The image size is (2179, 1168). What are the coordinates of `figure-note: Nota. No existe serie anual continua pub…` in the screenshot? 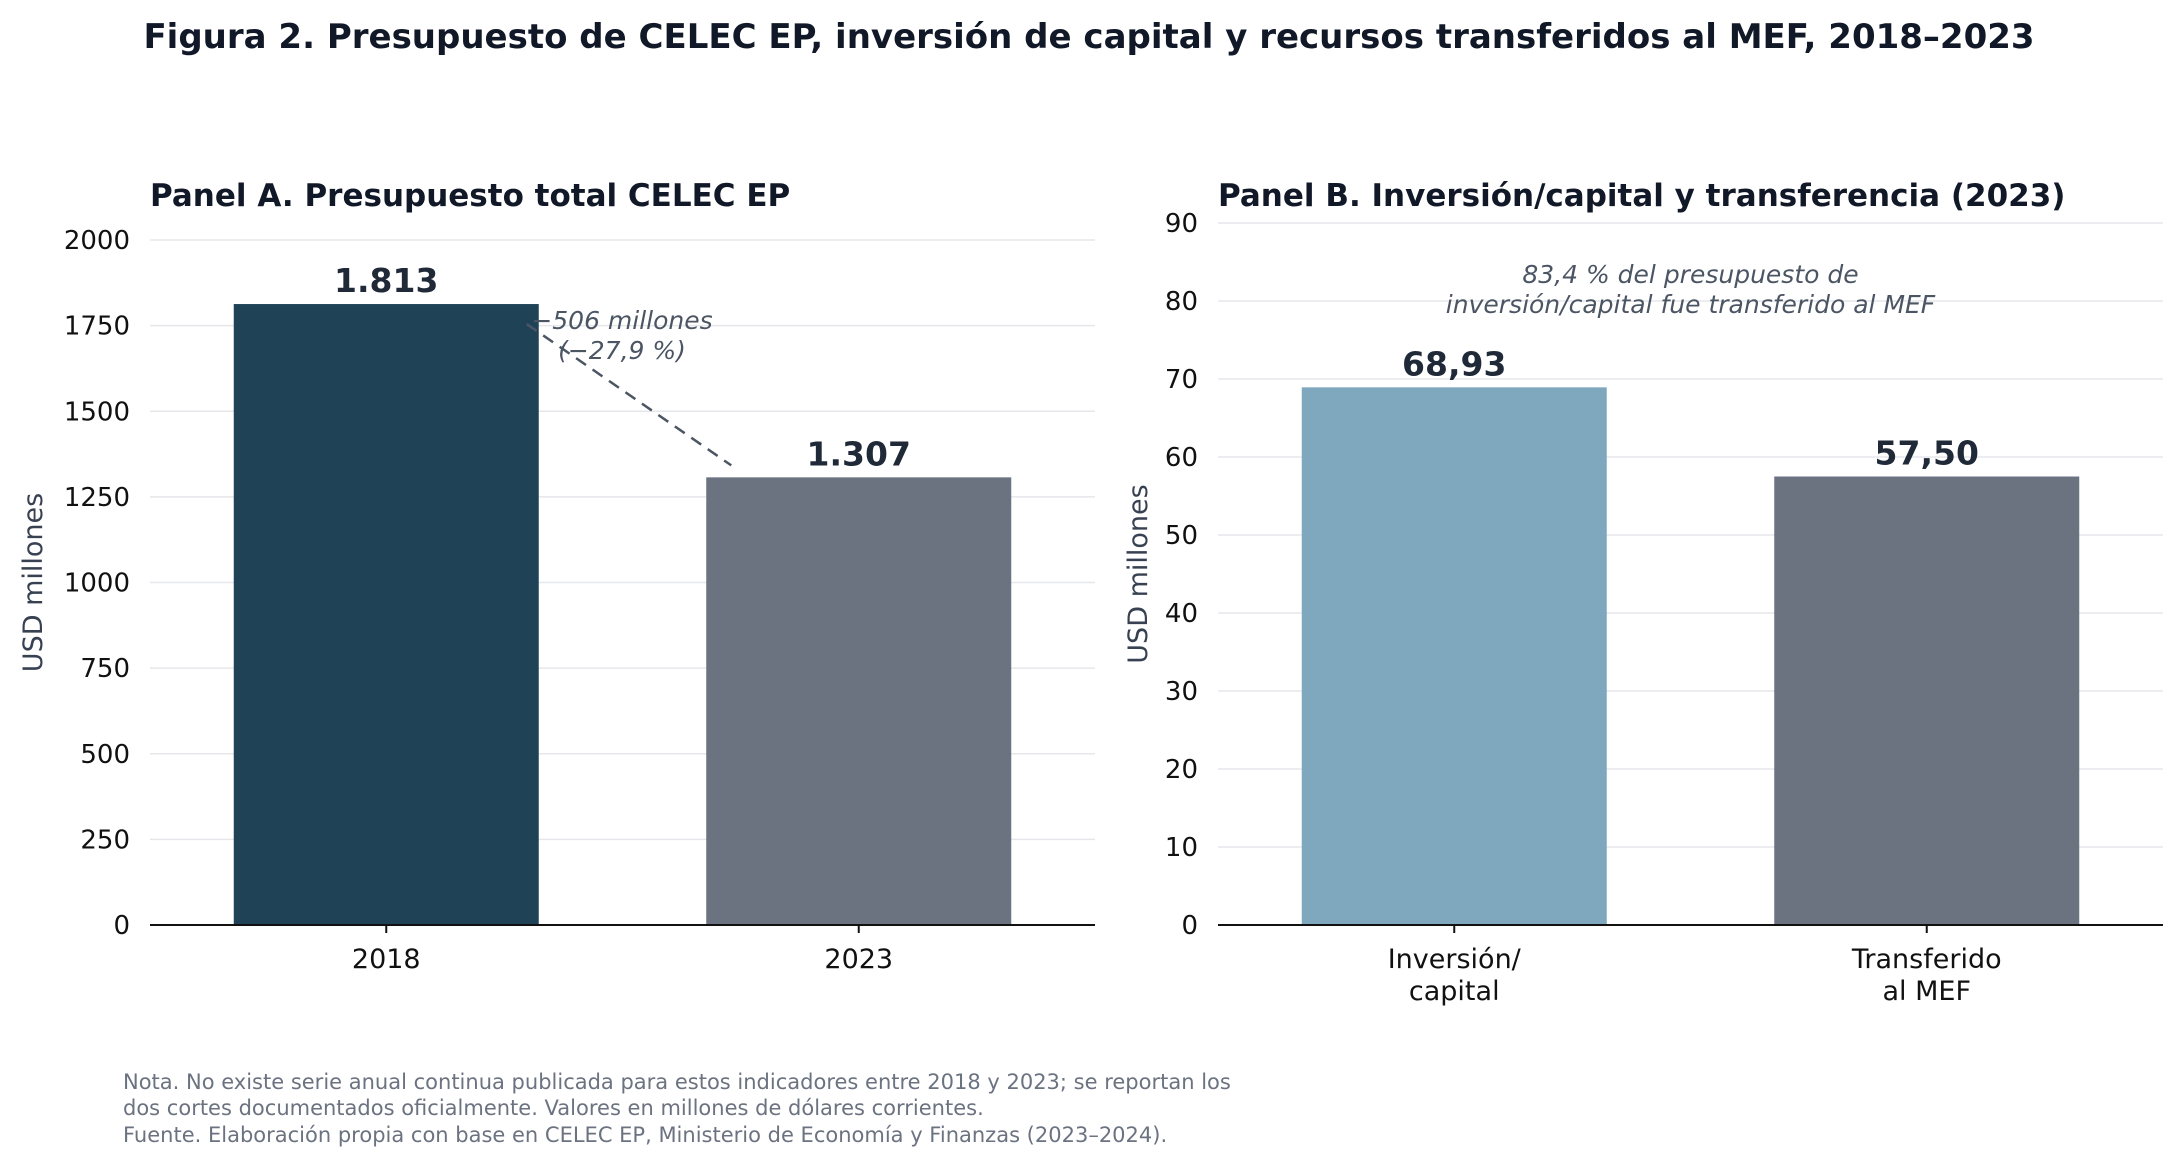 It's located at (677, 1108).